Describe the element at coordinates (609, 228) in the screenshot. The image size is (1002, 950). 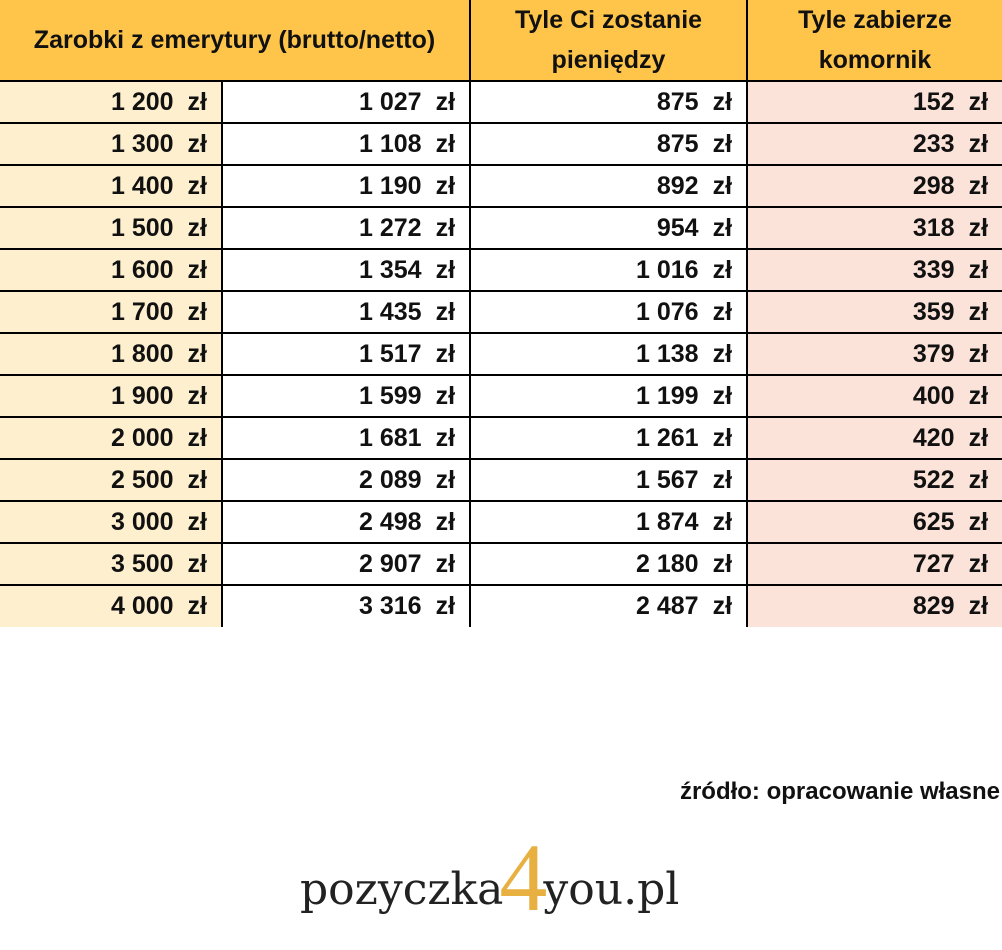
I see `cell-remaining: 954 zł` at that location.